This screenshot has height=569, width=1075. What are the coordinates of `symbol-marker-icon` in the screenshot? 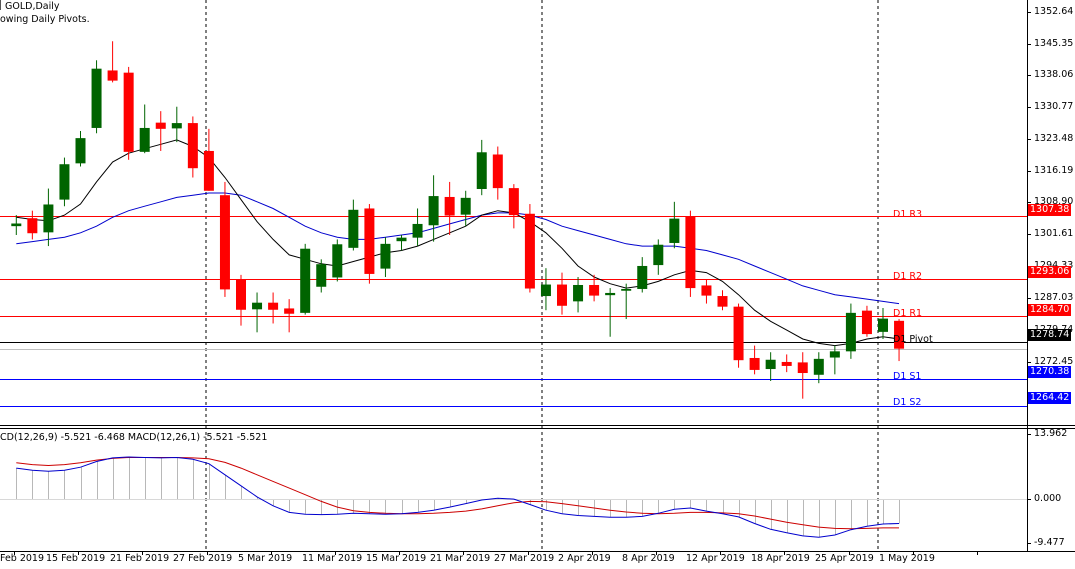 It's located at (0, 5).